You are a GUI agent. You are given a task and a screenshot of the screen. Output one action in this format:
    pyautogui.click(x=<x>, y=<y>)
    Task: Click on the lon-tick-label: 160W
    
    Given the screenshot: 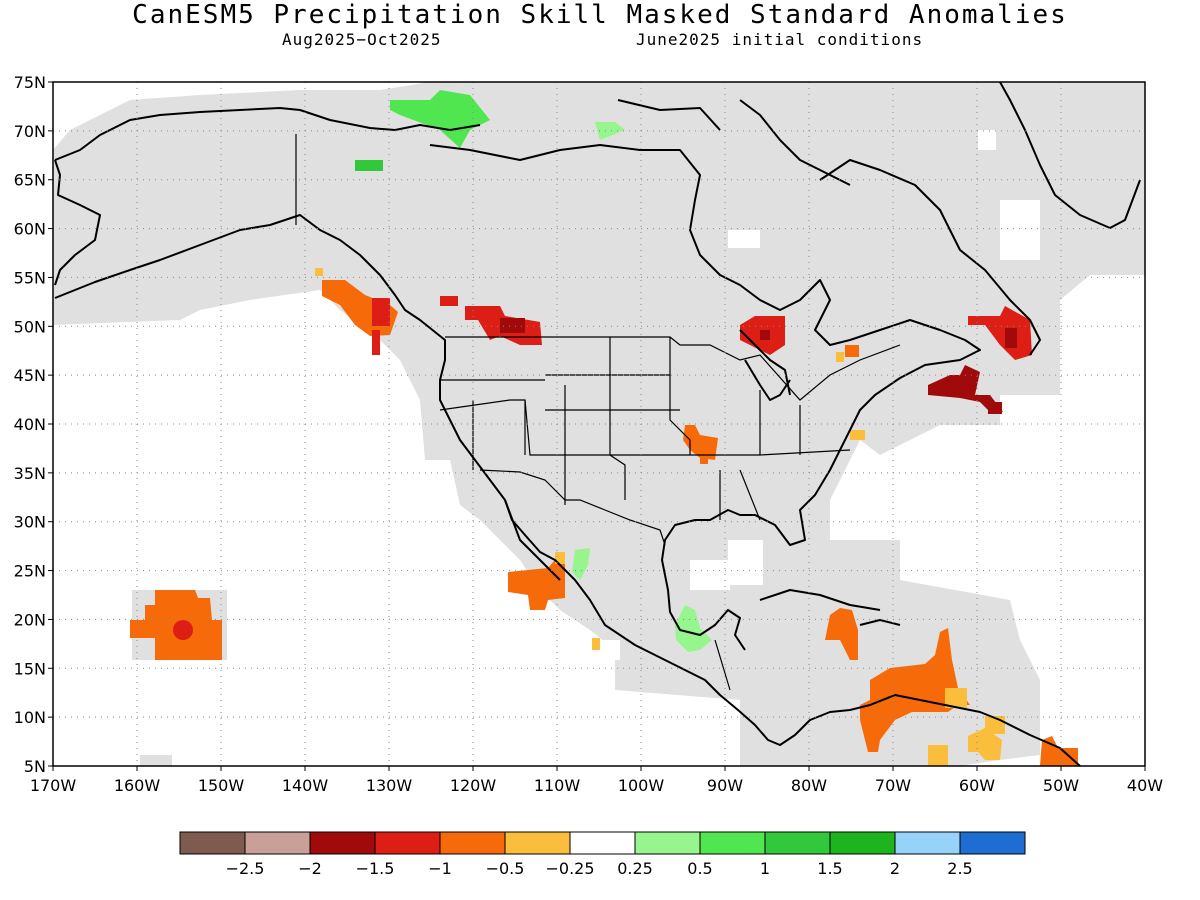 What is the action you would take?
    pyautogui.click(x=137, y=785)
    